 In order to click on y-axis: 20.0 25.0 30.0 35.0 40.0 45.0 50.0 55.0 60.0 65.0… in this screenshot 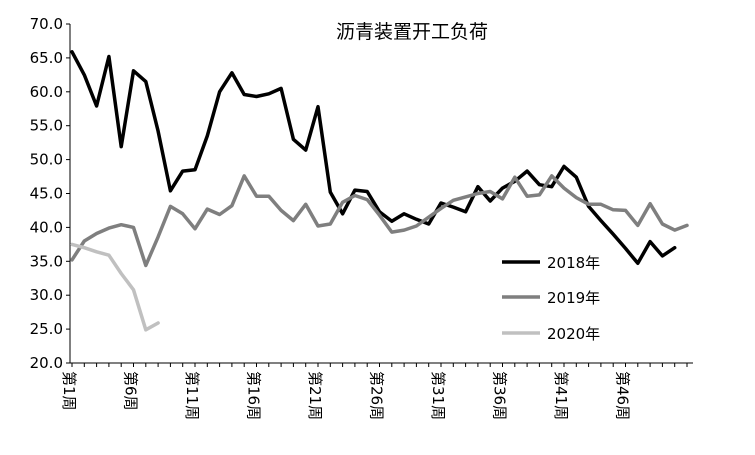, I will do `click(50, 193)`.